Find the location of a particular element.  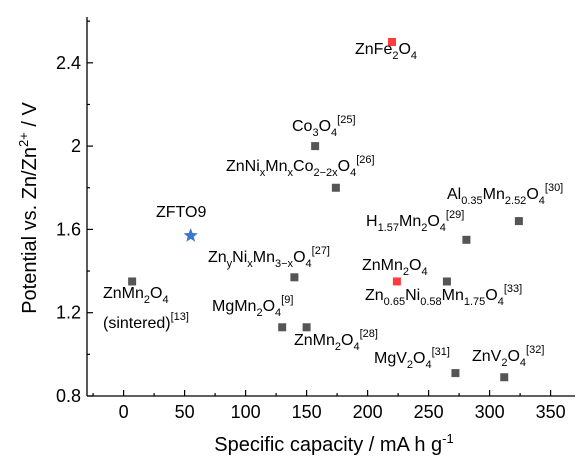

x-tick-label: 250 is located at coordinates (429, 412).